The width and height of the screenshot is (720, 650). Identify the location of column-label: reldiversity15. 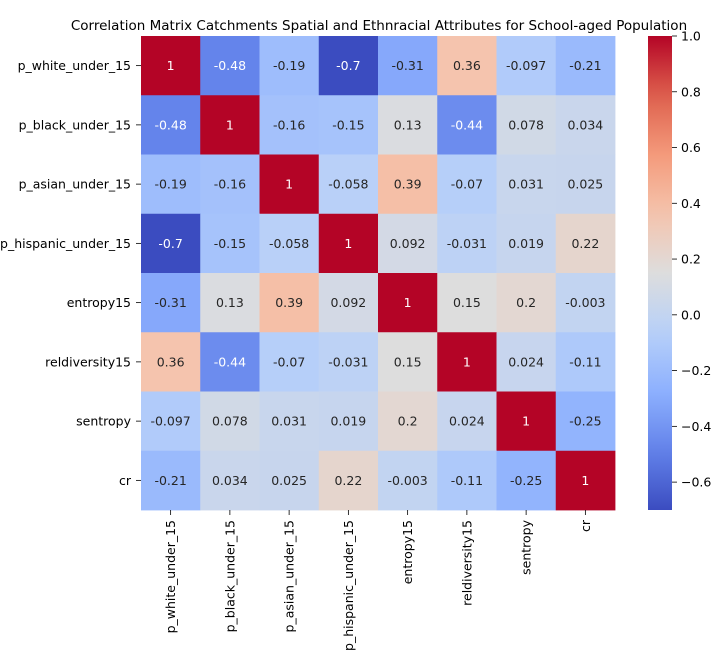
(466, 563).